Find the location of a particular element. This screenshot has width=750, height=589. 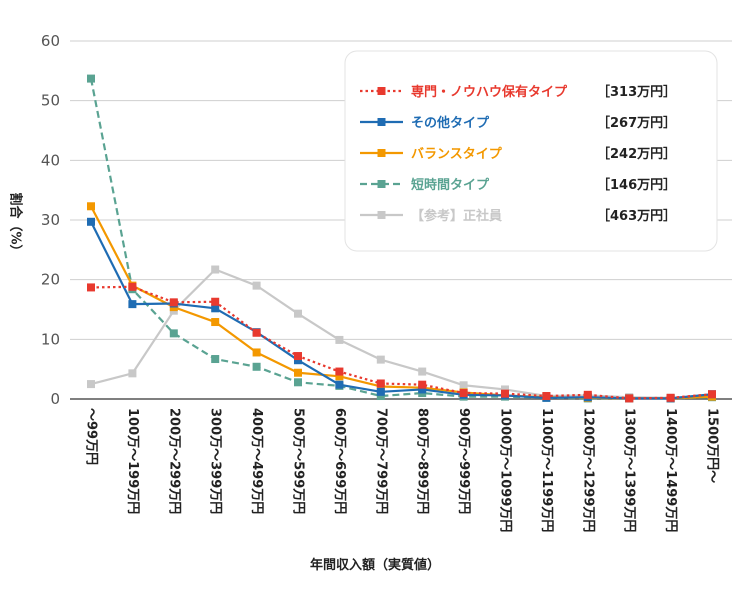

x-tick-label: 1500万円～ is located at coordinates (712, 445).